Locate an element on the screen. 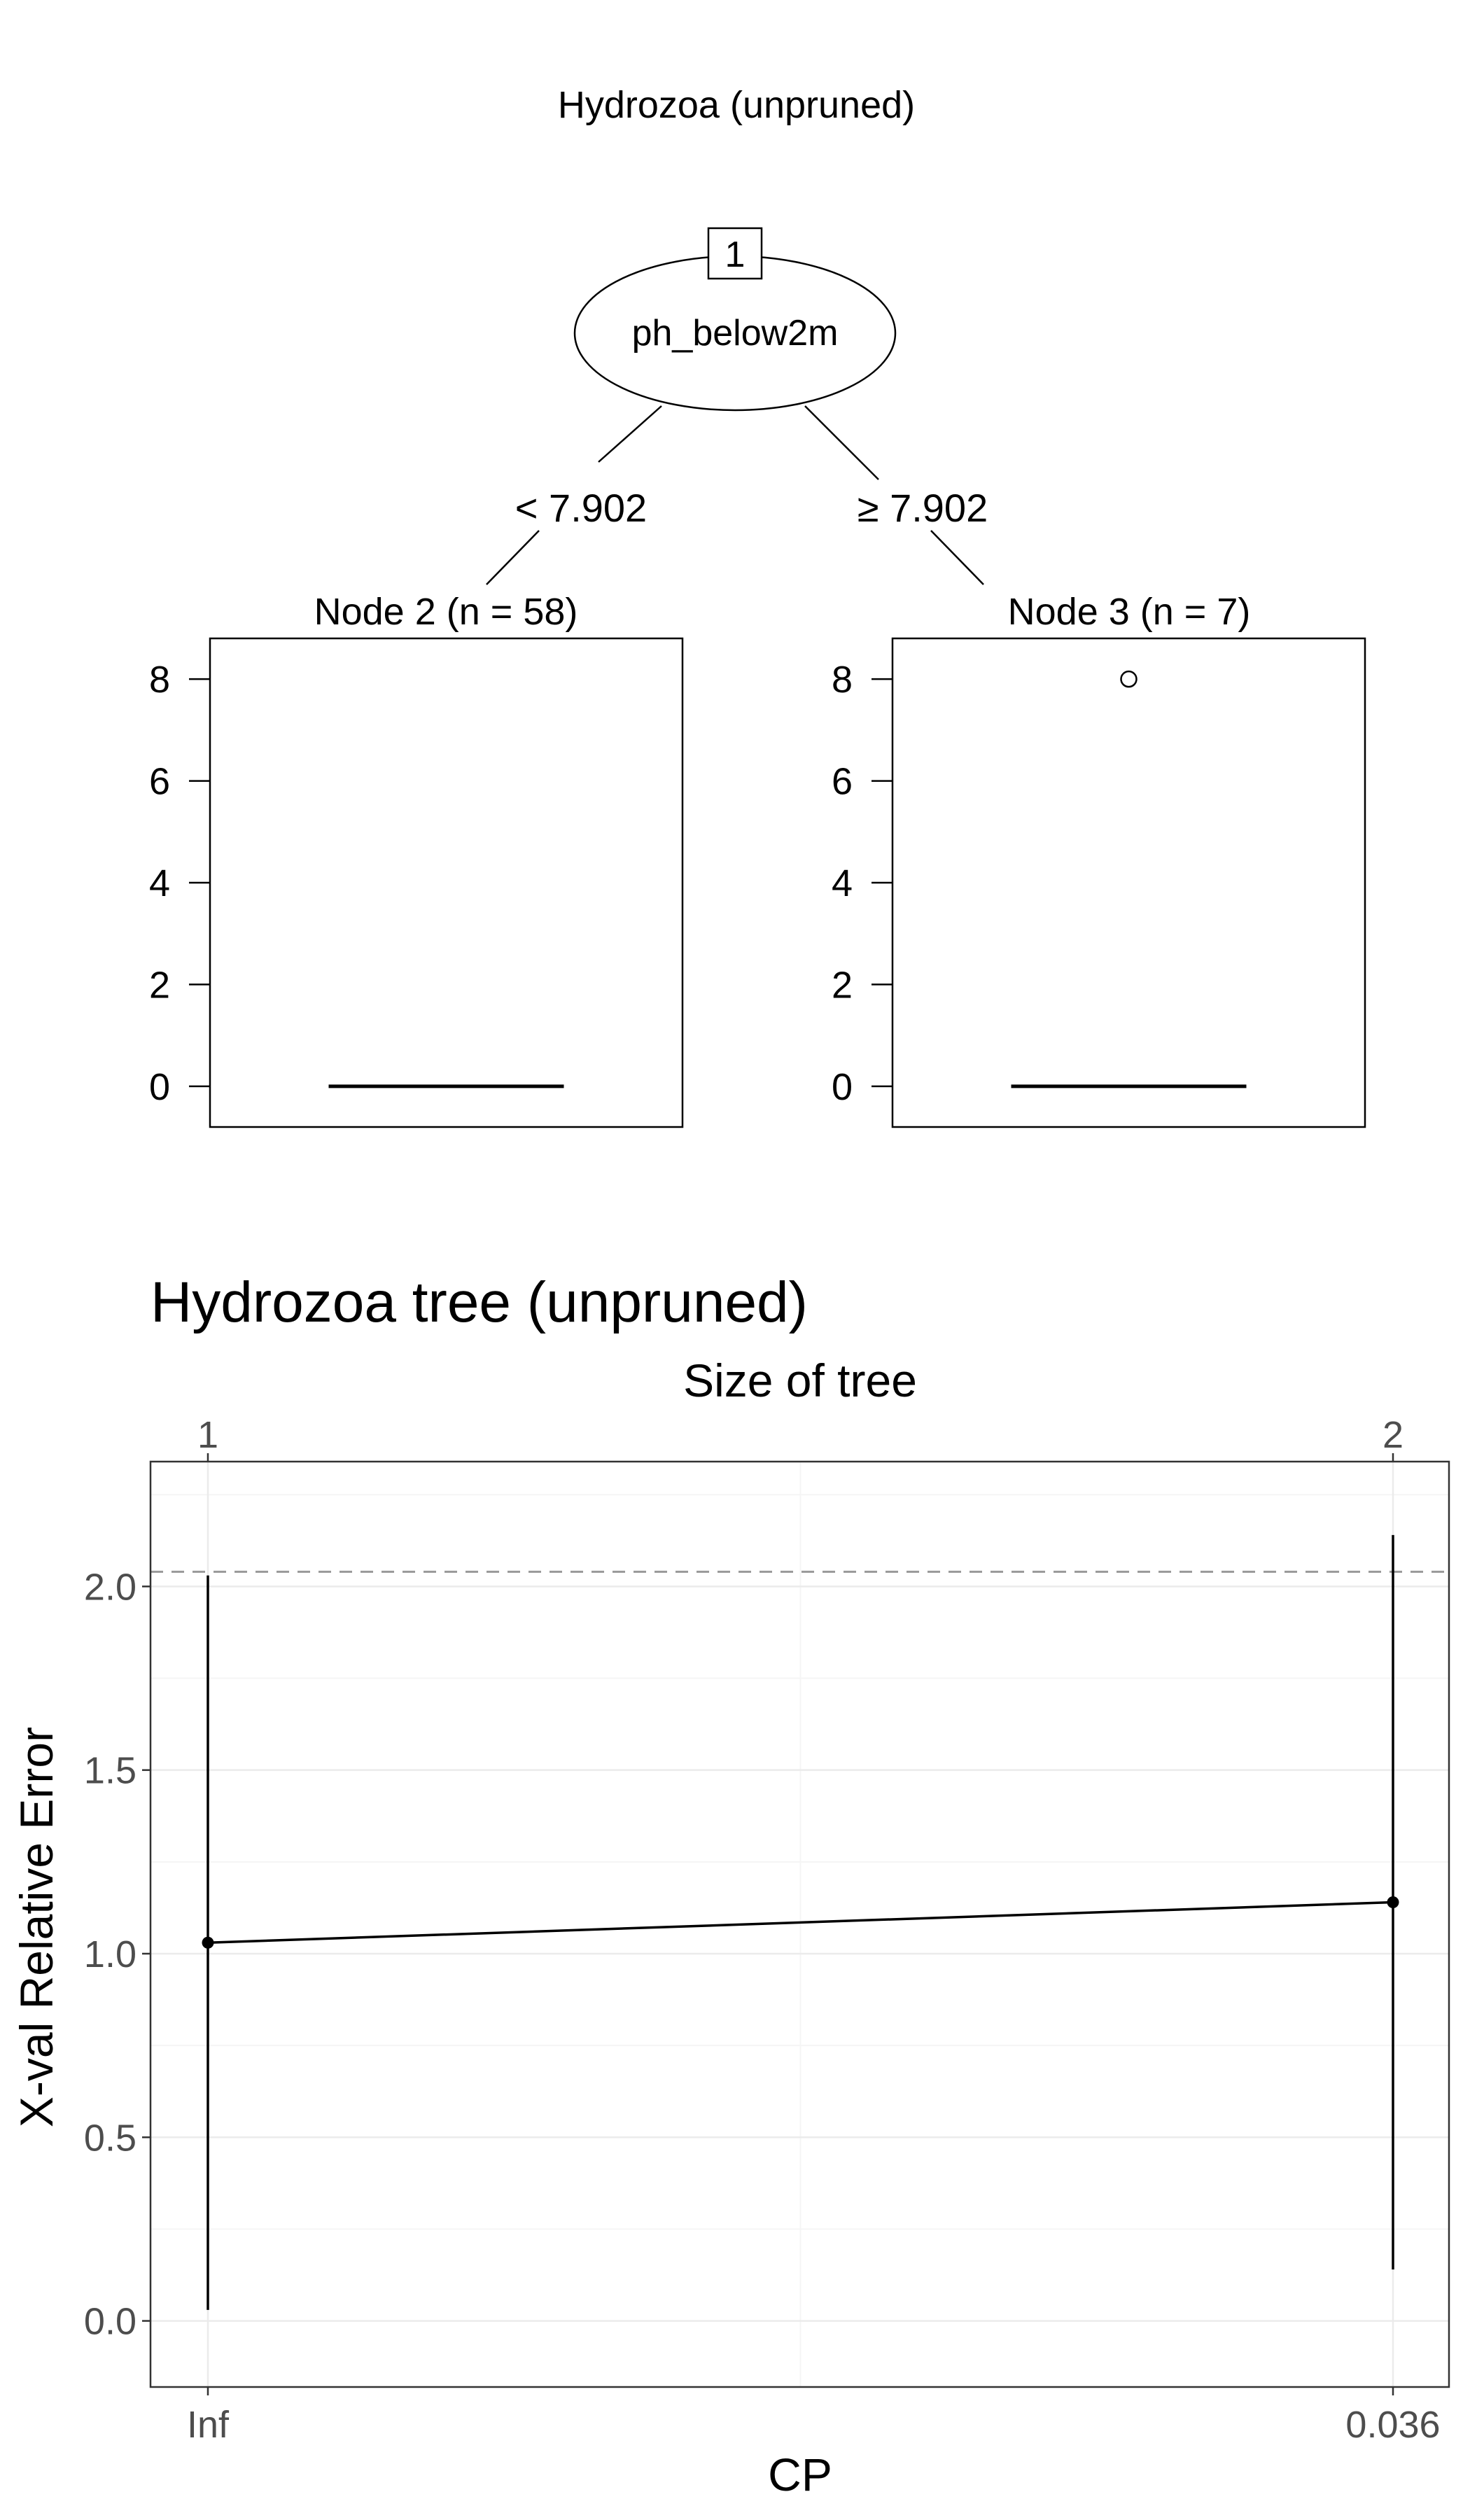 The image size is (1470, 2520). x-tick-label: 0.036 is located at coordinates (1392, 2425).